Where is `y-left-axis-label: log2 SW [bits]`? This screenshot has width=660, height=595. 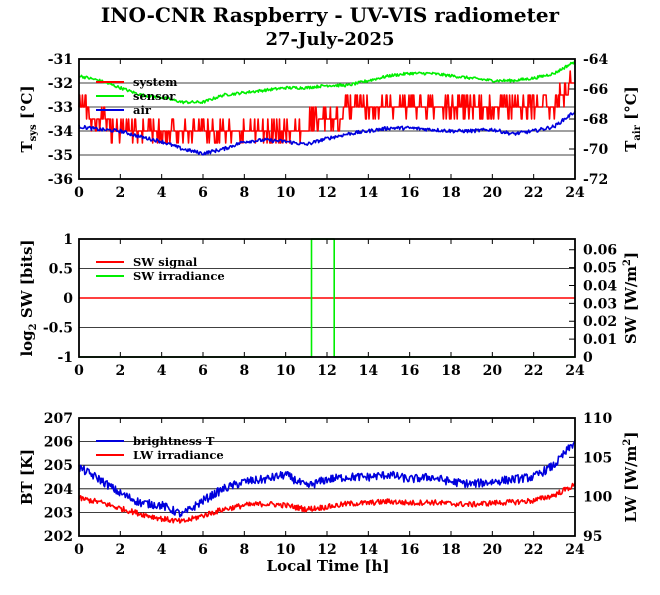
y-left-axis-label: log2 SW [bits] is located at coordinates (28, 297).